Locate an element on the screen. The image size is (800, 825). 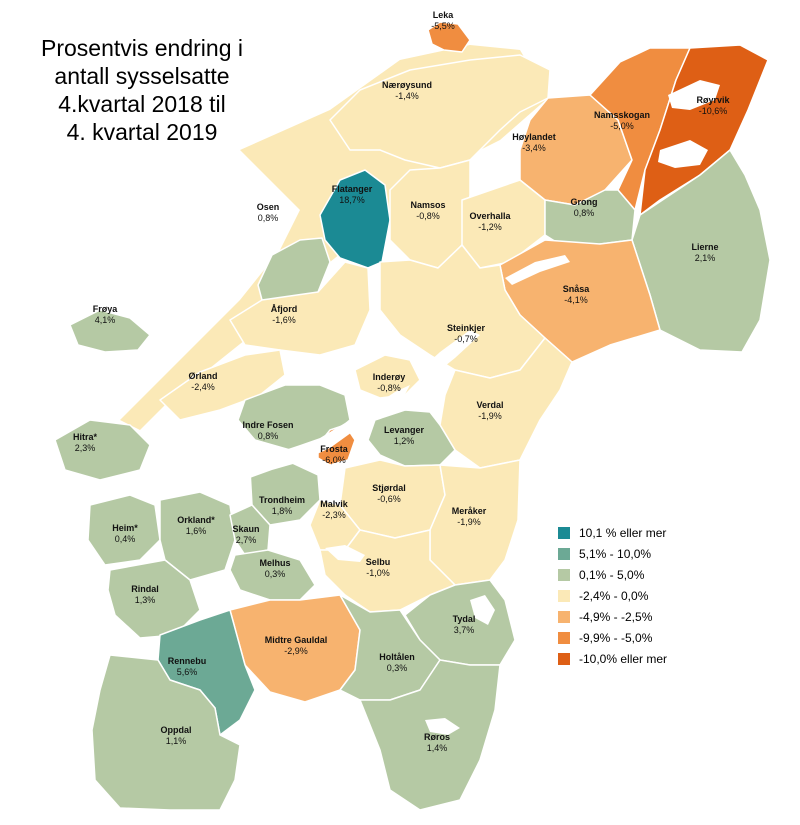
municipality-value-label: 1,1% is located at coordinates (176, 741).